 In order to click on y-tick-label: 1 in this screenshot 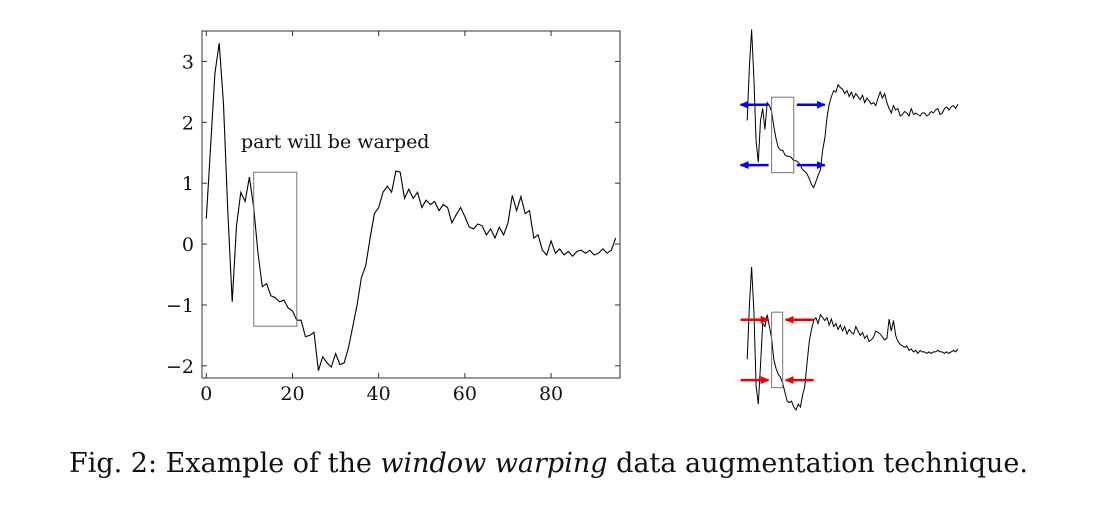, I will do `click(188, 184)`.